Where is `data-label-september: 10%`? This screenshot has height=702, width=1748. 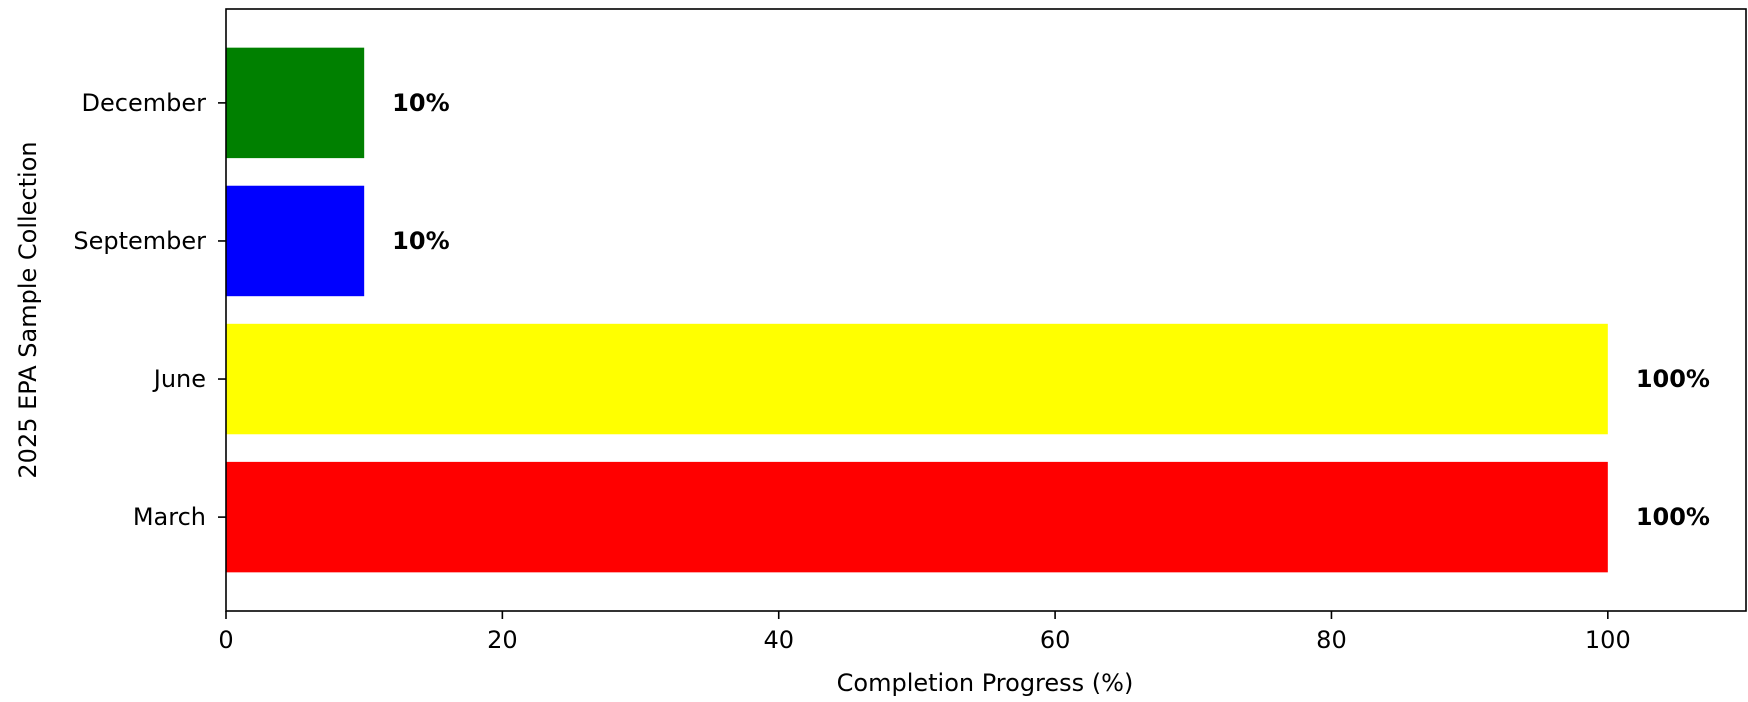
data-label-september: 10% is located at coordinates (420, 241).